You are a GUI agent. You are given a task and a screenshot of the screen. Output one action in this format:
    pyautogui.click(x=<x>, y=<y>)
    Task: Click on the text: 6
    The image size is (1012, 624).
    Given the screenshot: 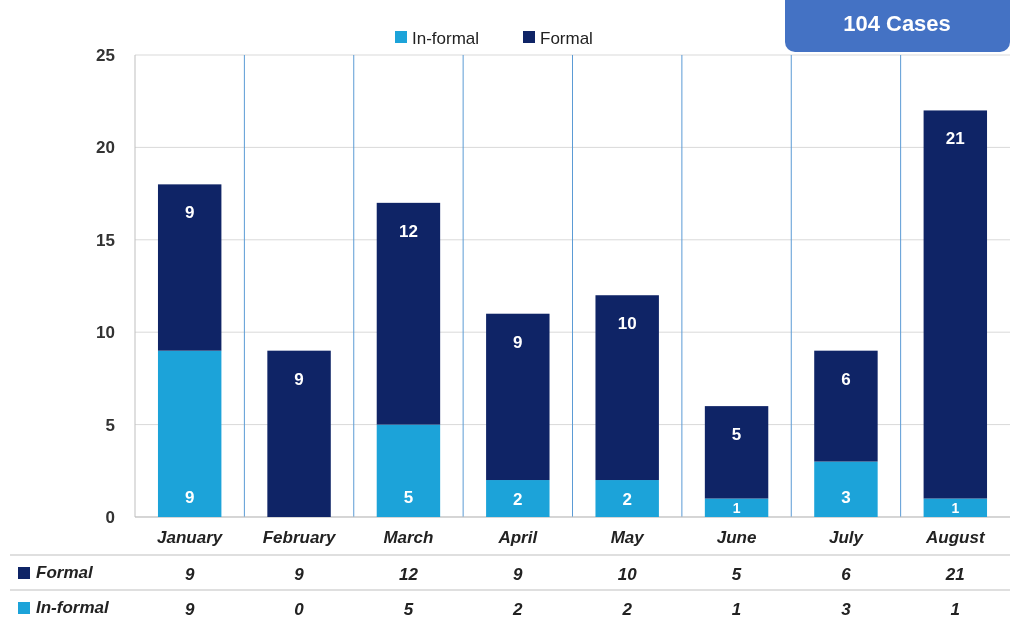 What is the action you would take?
    pyautogui.click(x=846, y=574)
    